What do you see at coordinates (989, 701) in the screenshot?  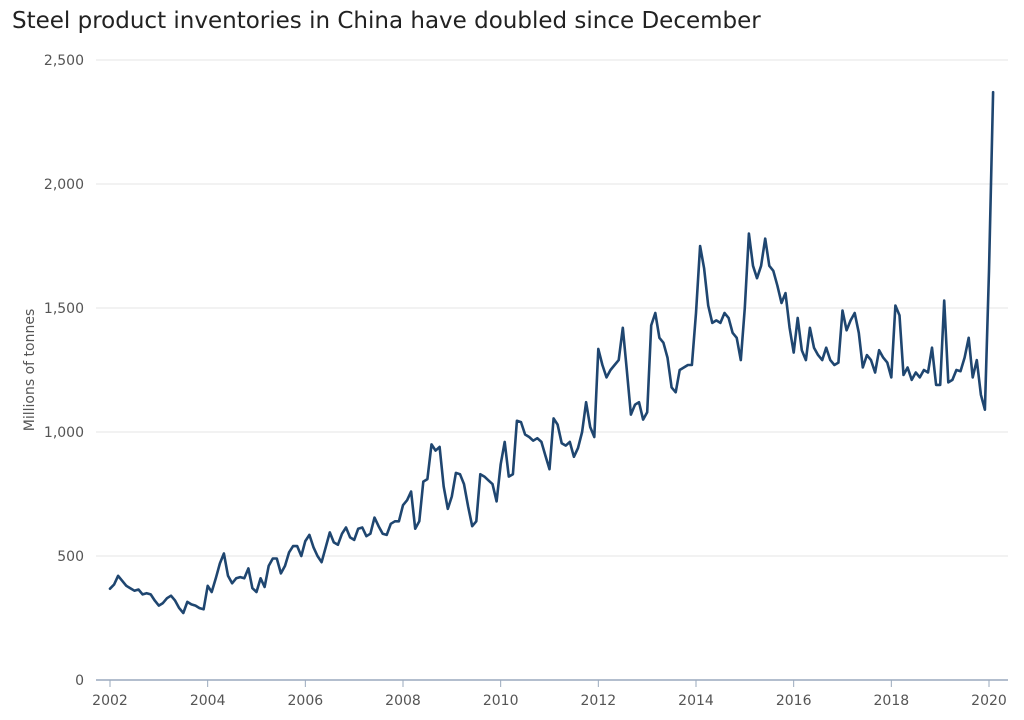 I see `x-tick-label: 2020` at bounding box center [989, 701].